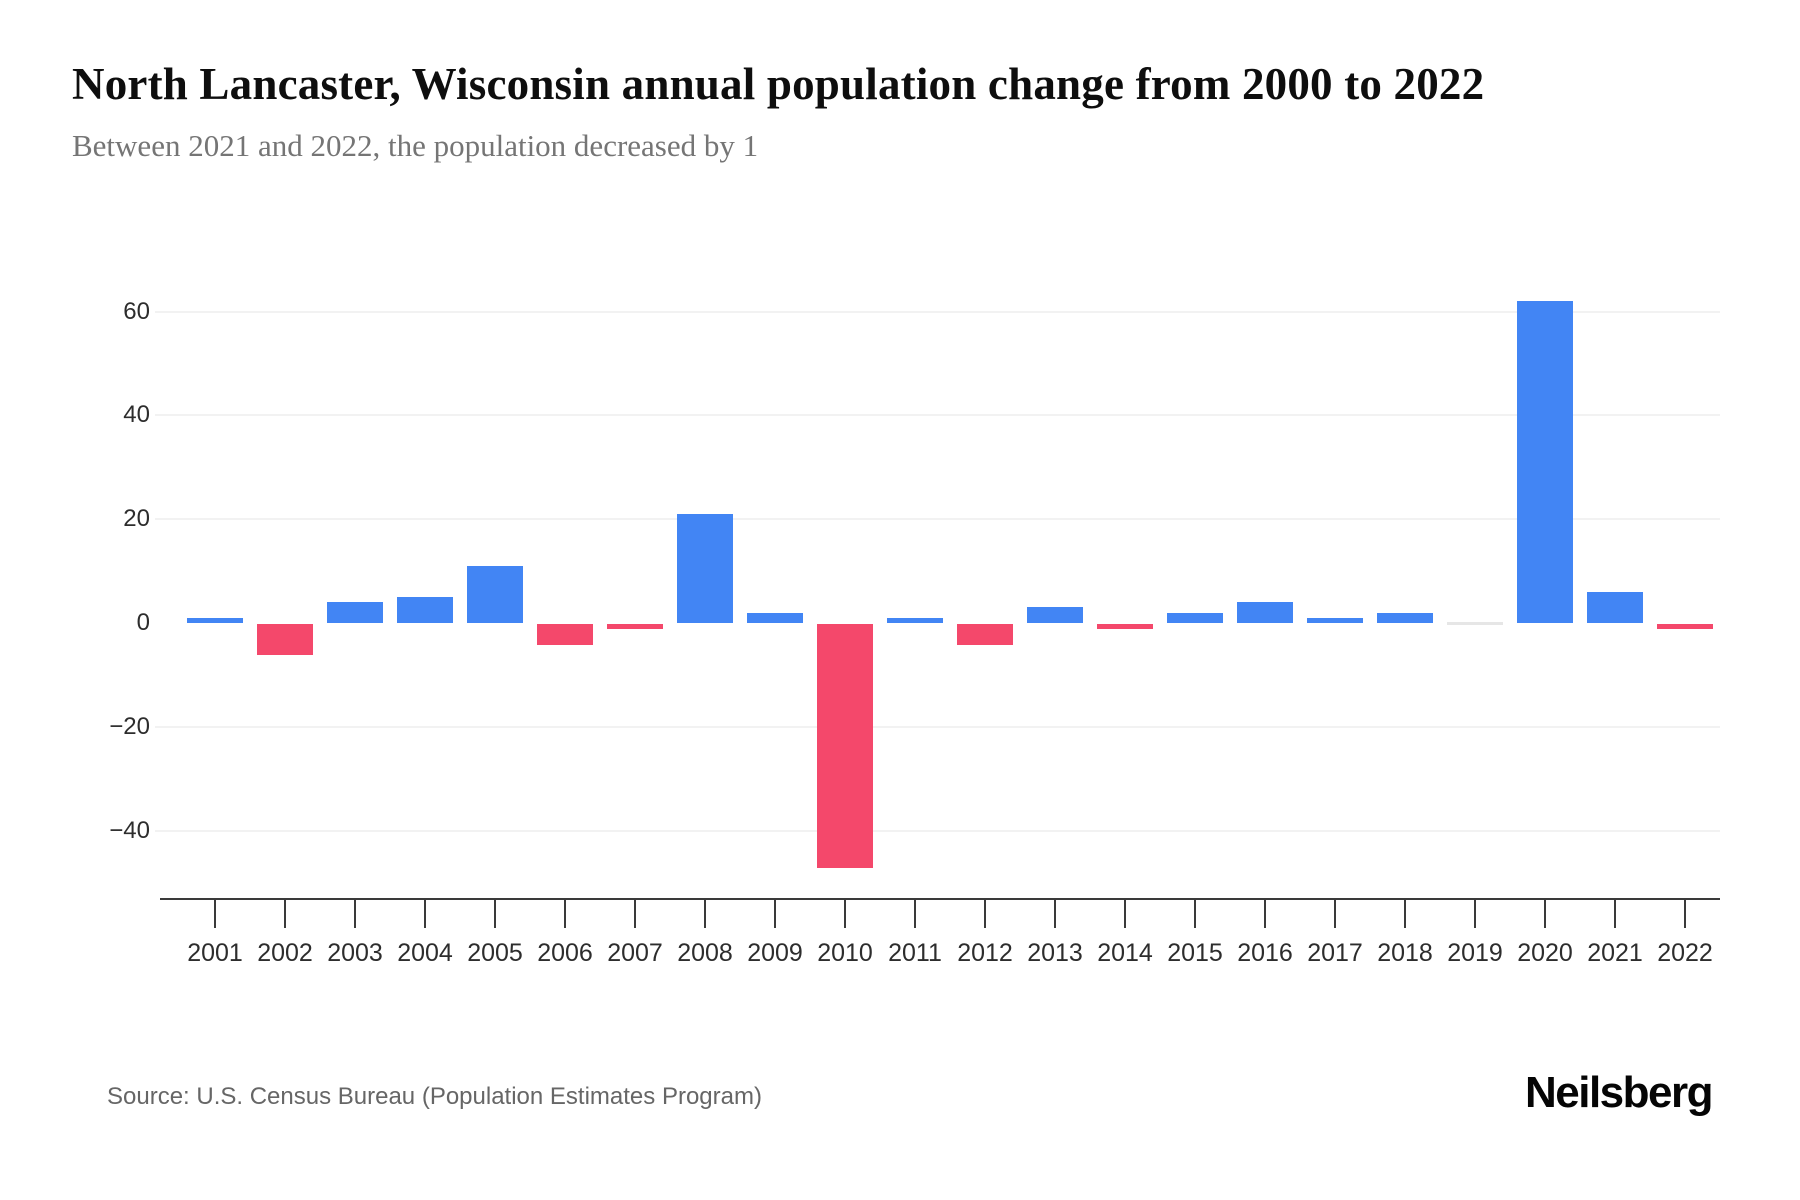 The height and width of the screenshot is (1200, 1800). What do you see at coordinates (915, 620) in the screenshot?
I see `bar-2011` at bounding box center [915, 620].